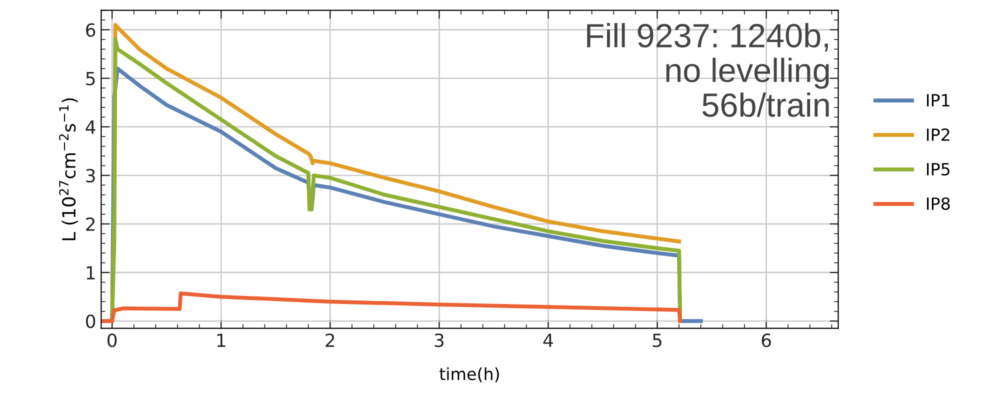 This screenshot has width=992, height=413. Describe the element at coordinates (91, 30) in the screenshot. I see `y-tick-label: 6` at that location.